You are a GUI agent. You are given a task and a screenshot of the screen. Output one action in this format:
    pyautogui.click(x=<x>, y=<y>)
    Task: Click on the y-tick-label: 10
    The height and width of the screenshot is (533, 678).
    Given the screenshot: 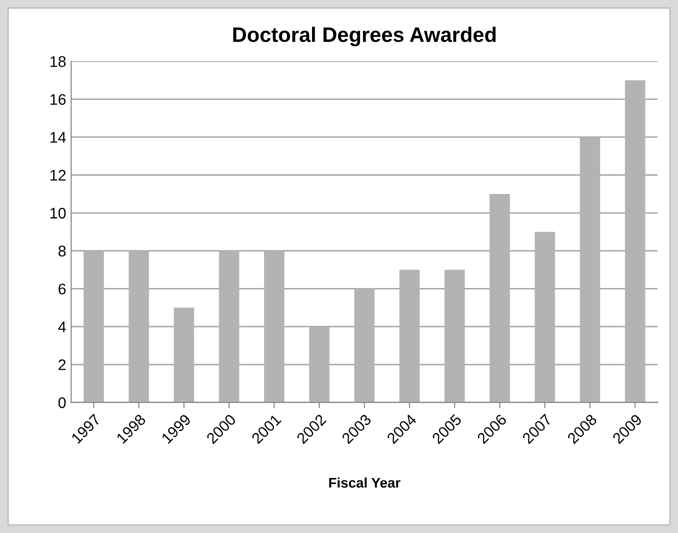 What is the action you would take?
    pyautogui.click(x=58, y=213)
    